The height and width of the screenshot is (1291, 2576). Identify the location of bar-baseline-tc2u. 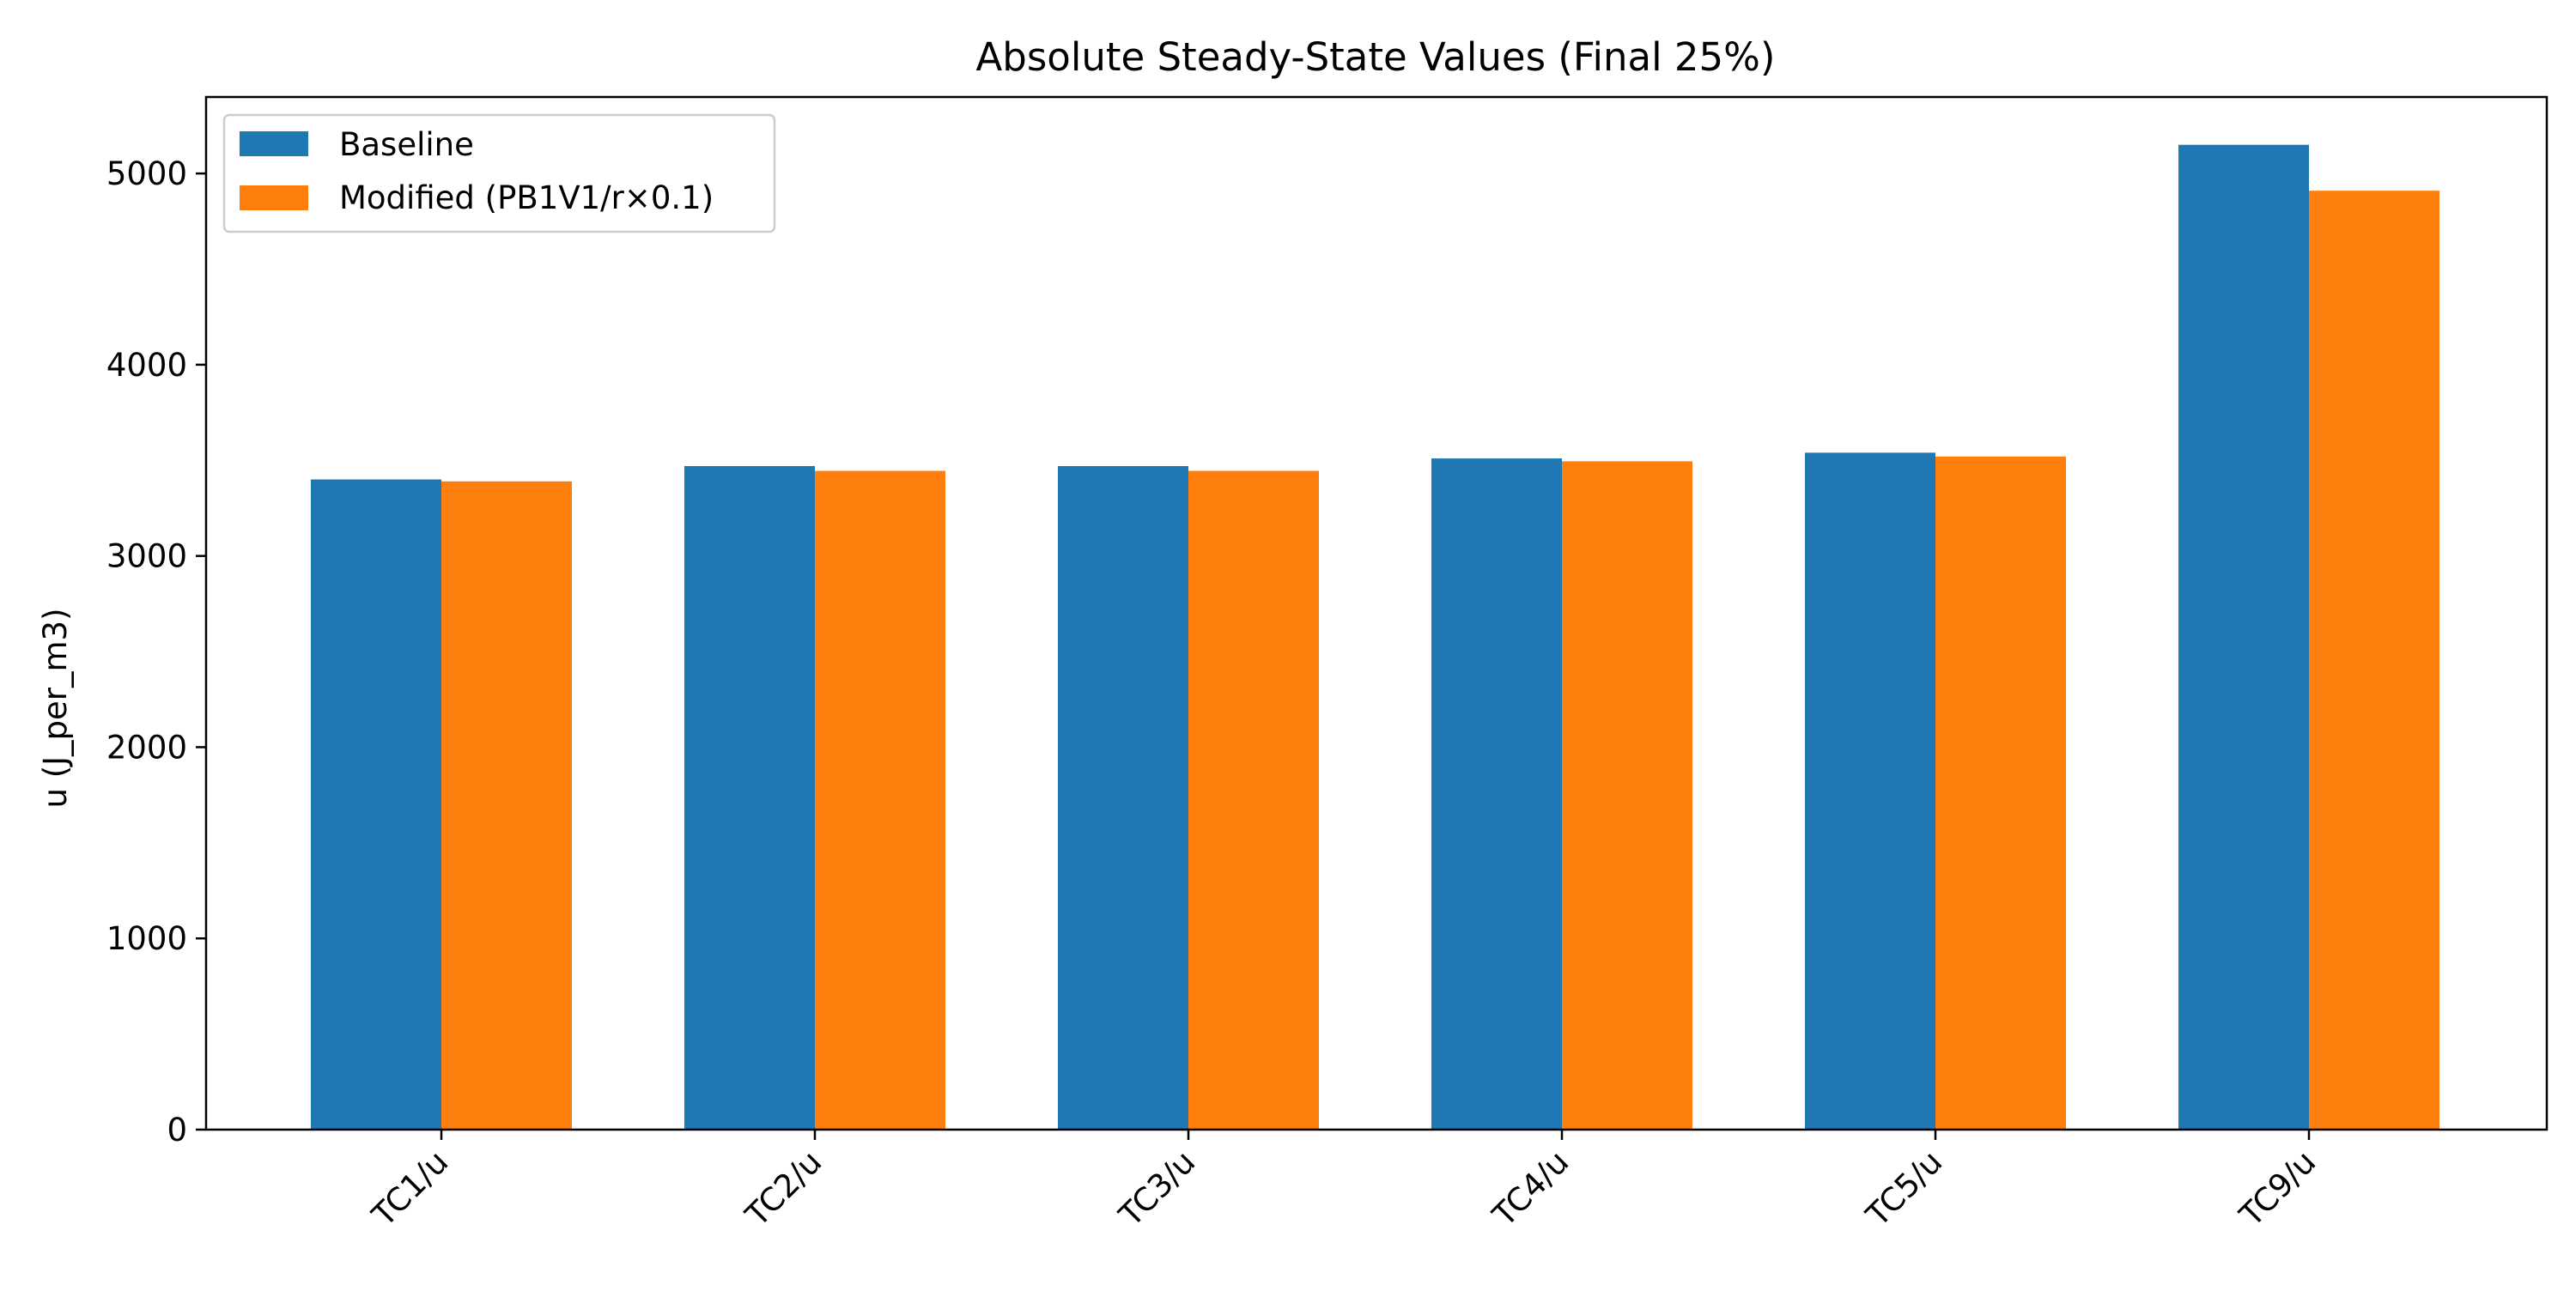
(749, 798).